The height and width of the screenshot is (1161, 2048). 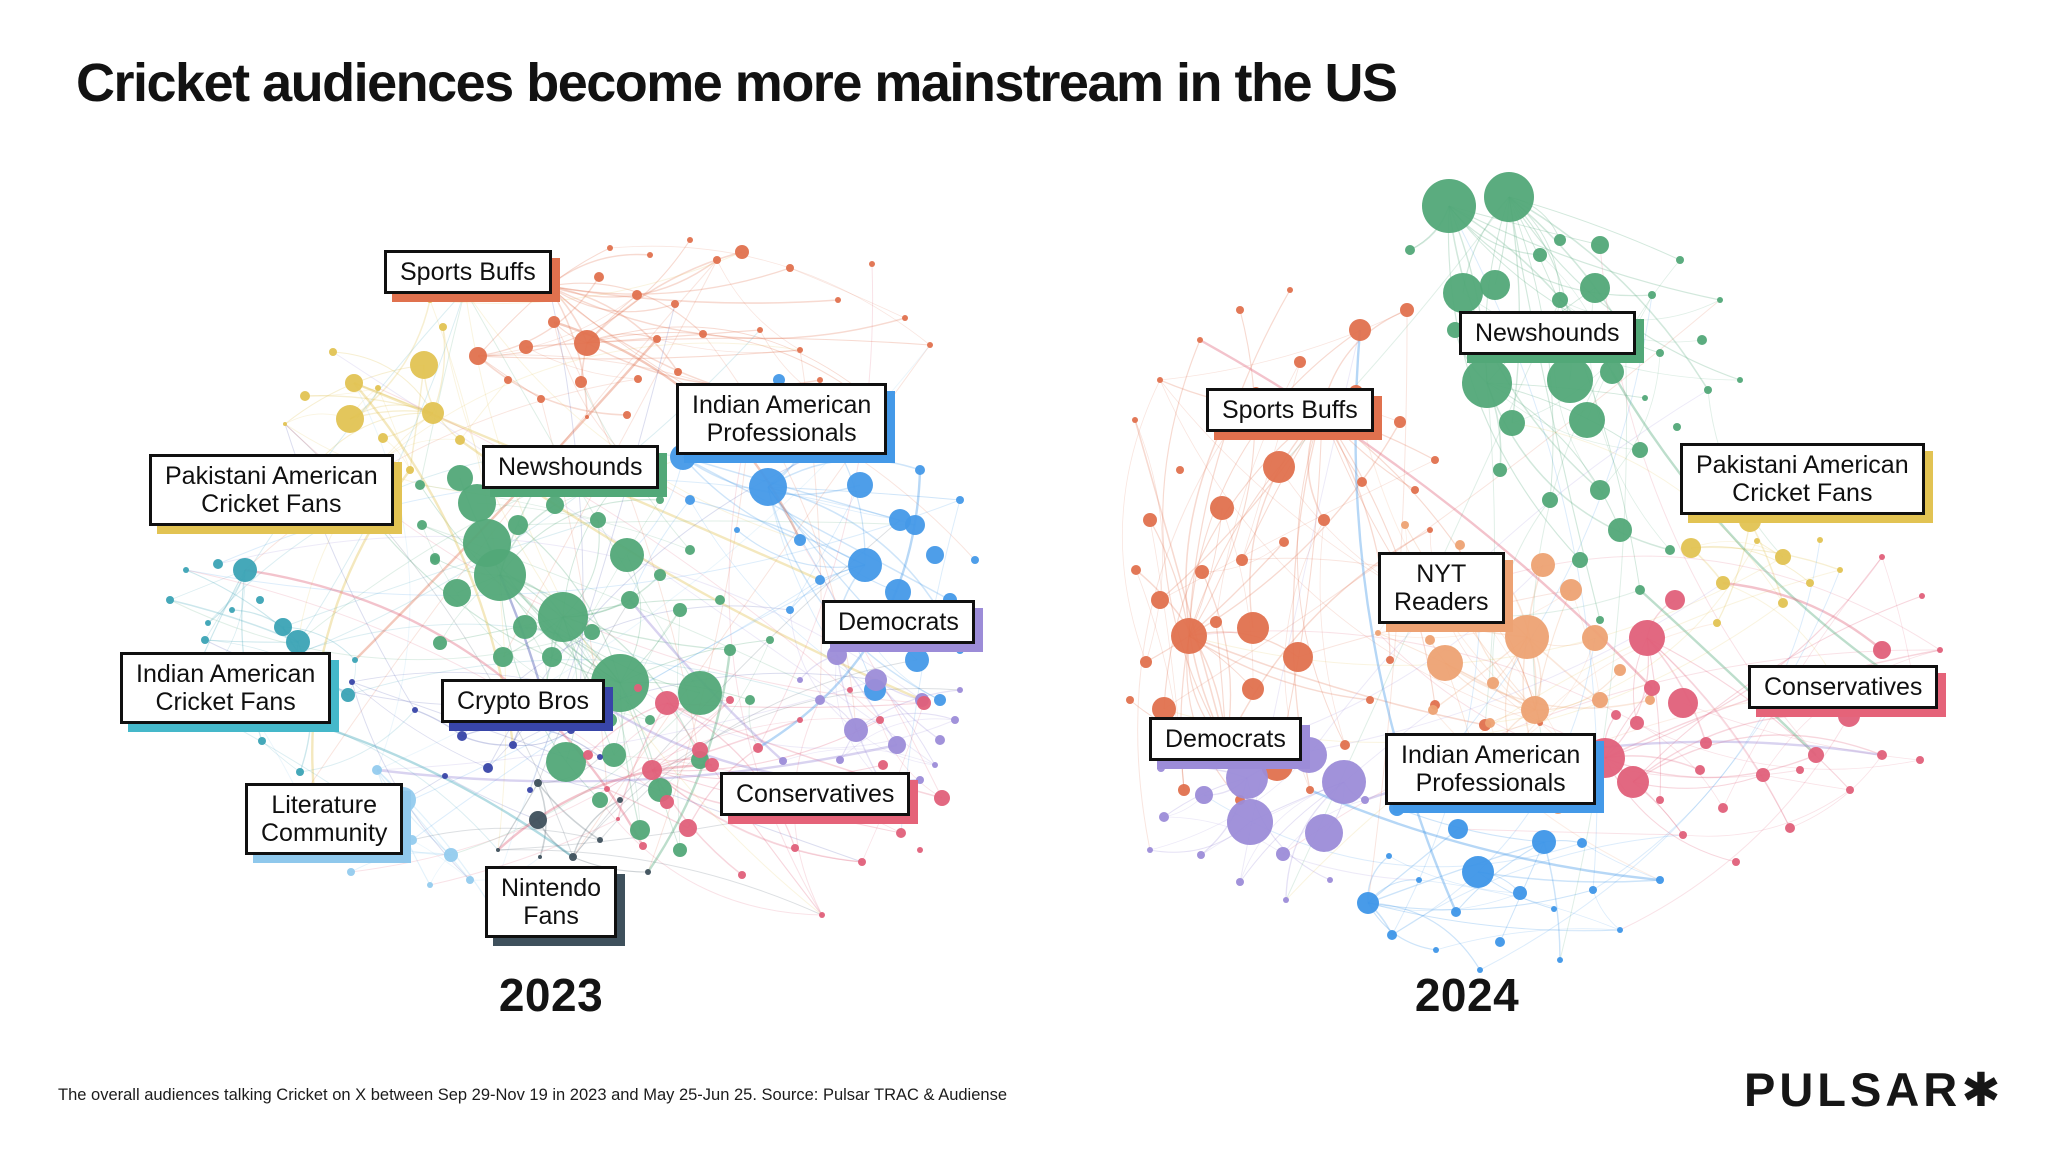 I want to click on network-node-nintendo-fans, so click(x=573, y=857).